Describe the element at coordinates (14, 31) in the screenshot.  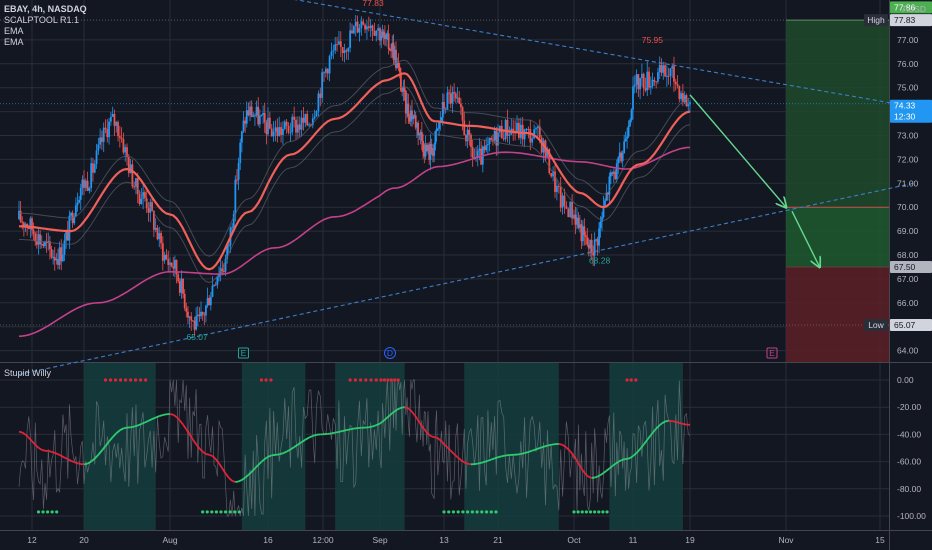
I see `indicator-ema-1: EMA` at that location.